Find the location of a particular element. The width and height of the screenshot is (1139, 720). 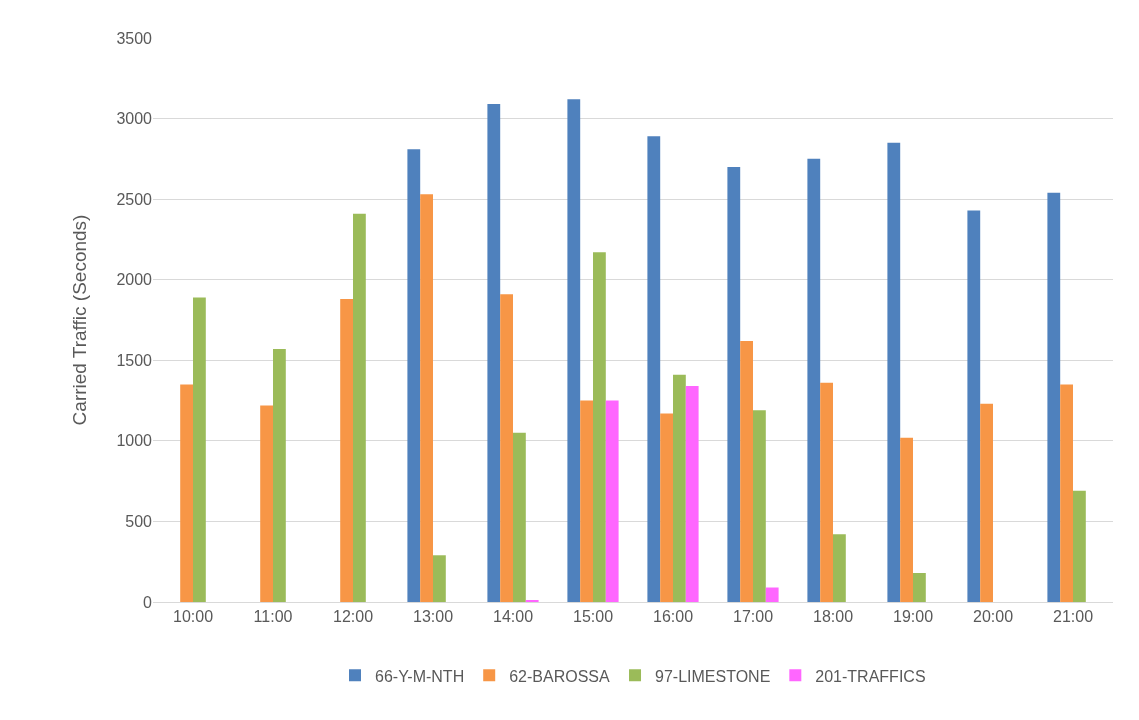

y-tick-label: 3500 is located at coordinates (134, 38).